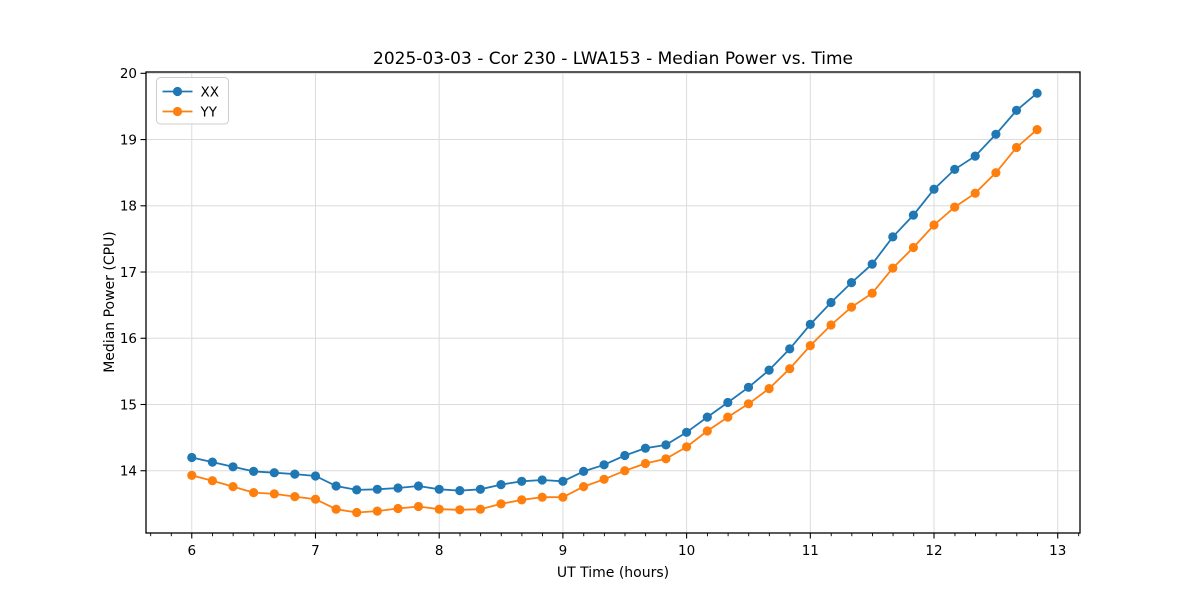 Image resolution: width=1200 pixels, height=600 pixels. Describe the element at coordinates (128, 273) in the screenshot. I see `y-tick-label: 17` at that location.